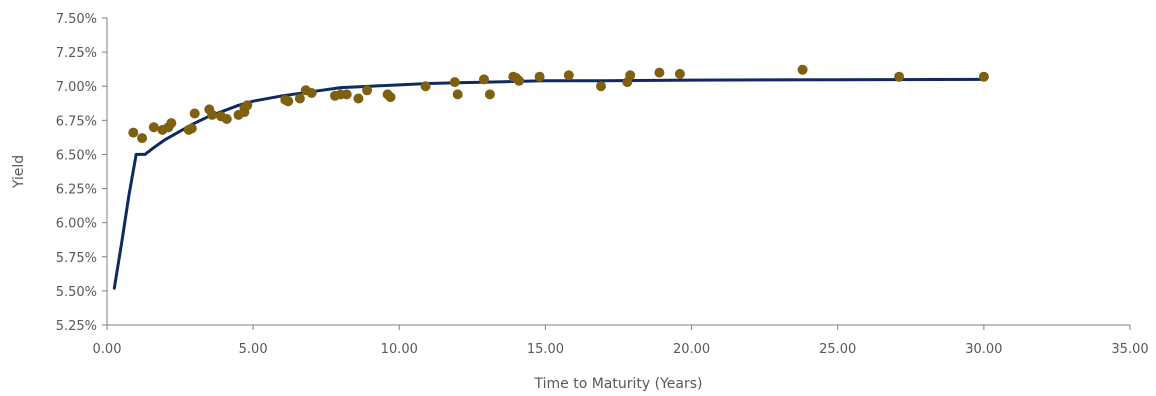 Image resolution: width=1156 pixels, height=396 pixels. What do you see at coordinates (399, 349) in the screenshot?
I see `x-tick-label: 10.00` at bounding box center [399, 349].